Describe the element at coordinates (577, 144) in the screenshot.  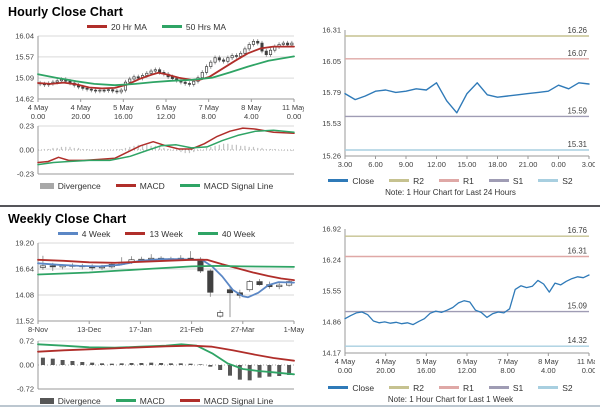
I see `svg-text: 15.31` at that location.